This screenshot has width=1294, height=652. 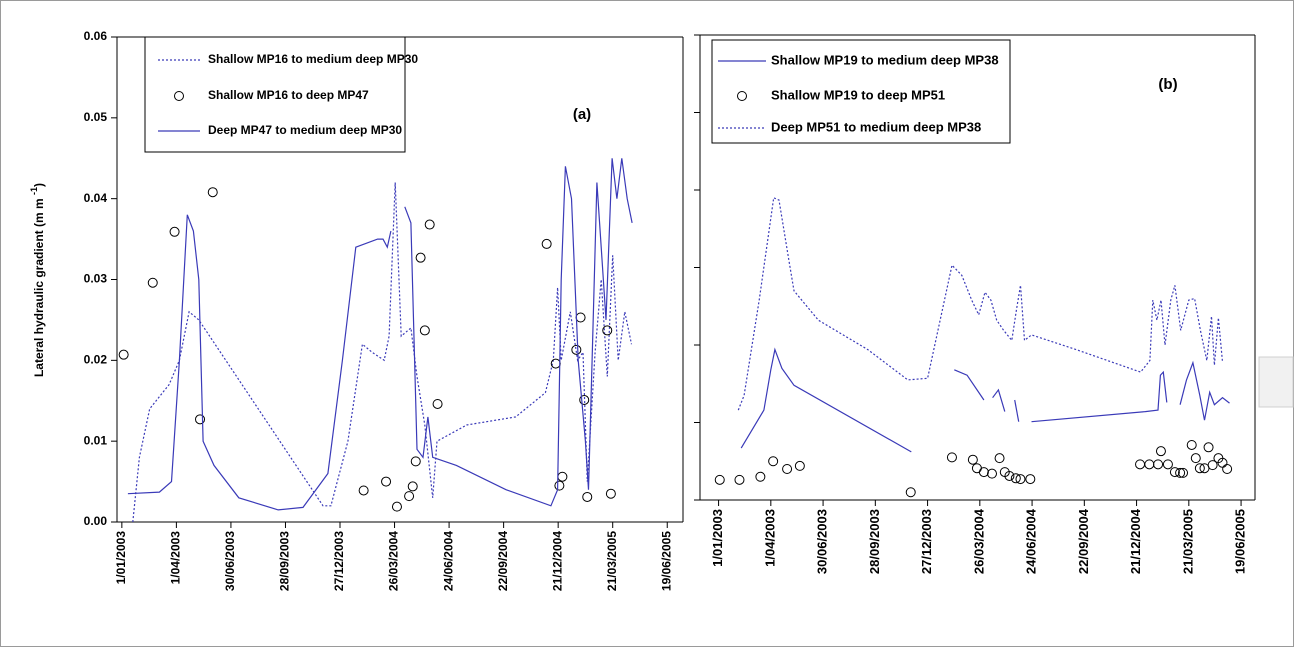 What do you see at coordinates (96, 36) in the screenshot?
I see `y-tick-label: 0.06` at bounding box center [96, 36].